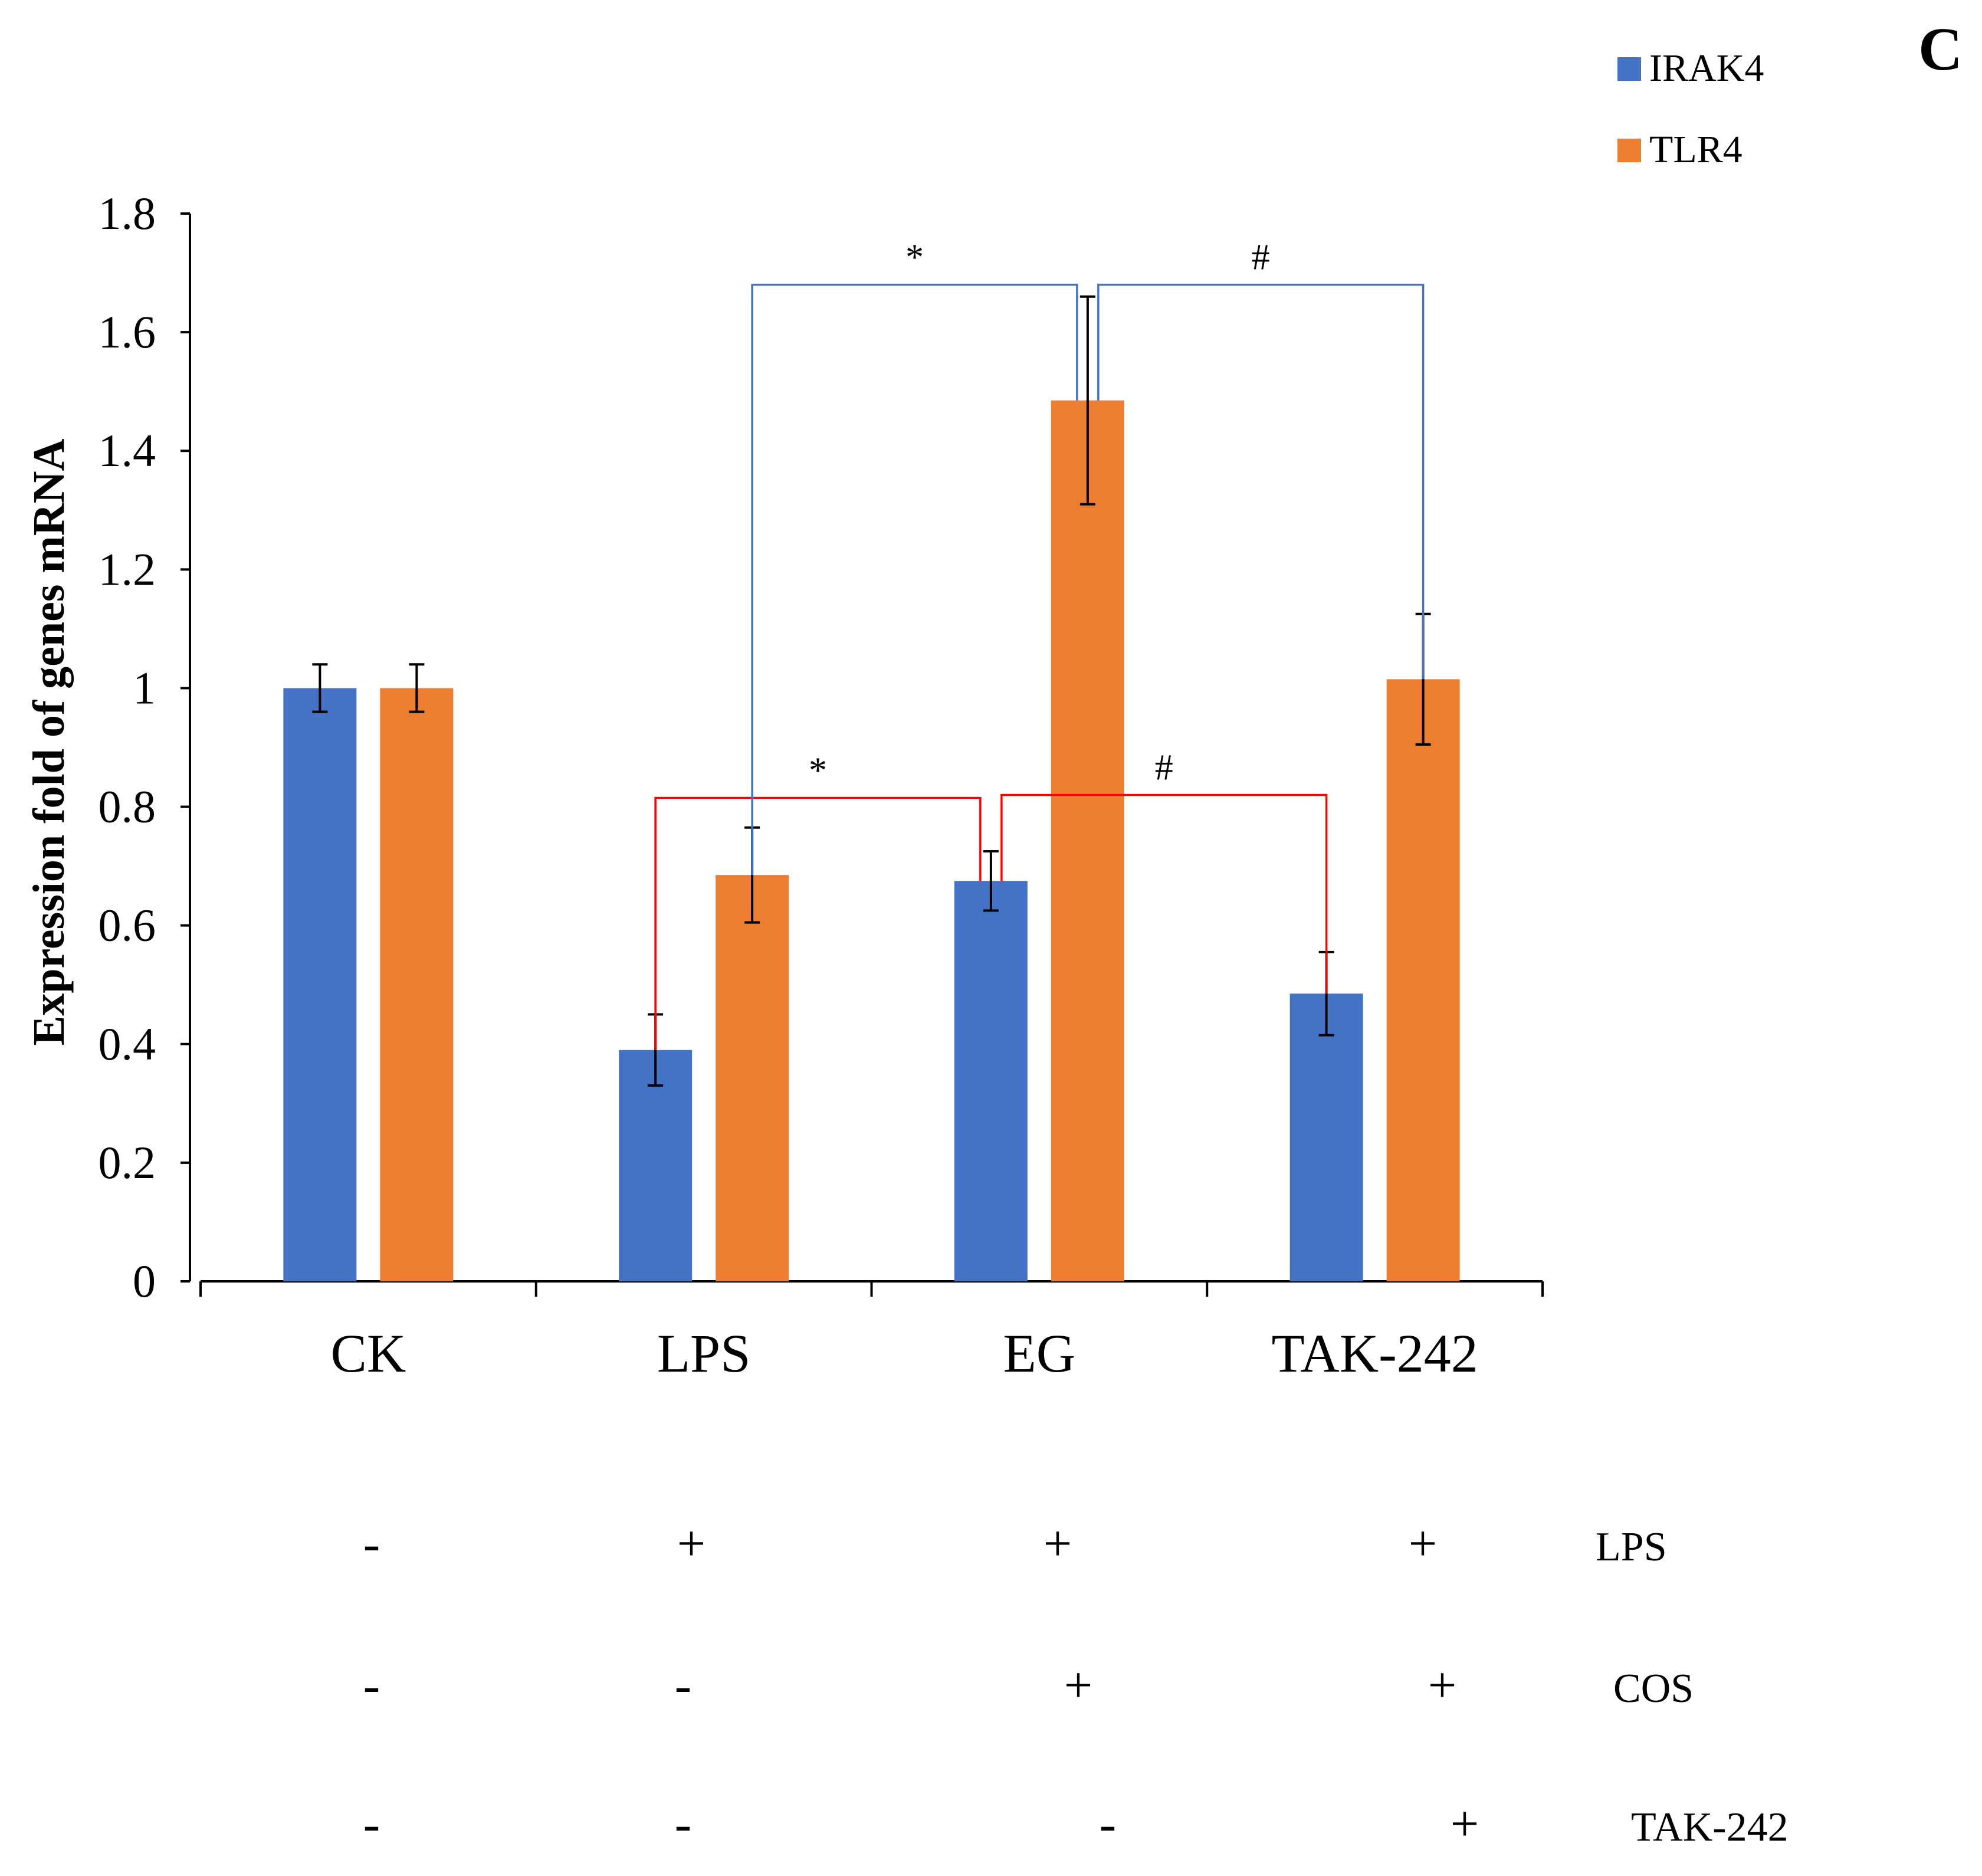 This screenshot has width=1982, height=1876. What do you see at coordinates (1631, 1547) in the screenshot?
I see `treatment-name: LPS` at bounding box center [1631, 1547].